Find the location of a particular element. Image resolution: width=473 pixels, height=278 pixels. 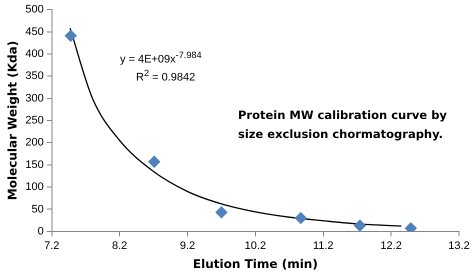

y-tick-label: 300 is located at coordinates (34, 98).